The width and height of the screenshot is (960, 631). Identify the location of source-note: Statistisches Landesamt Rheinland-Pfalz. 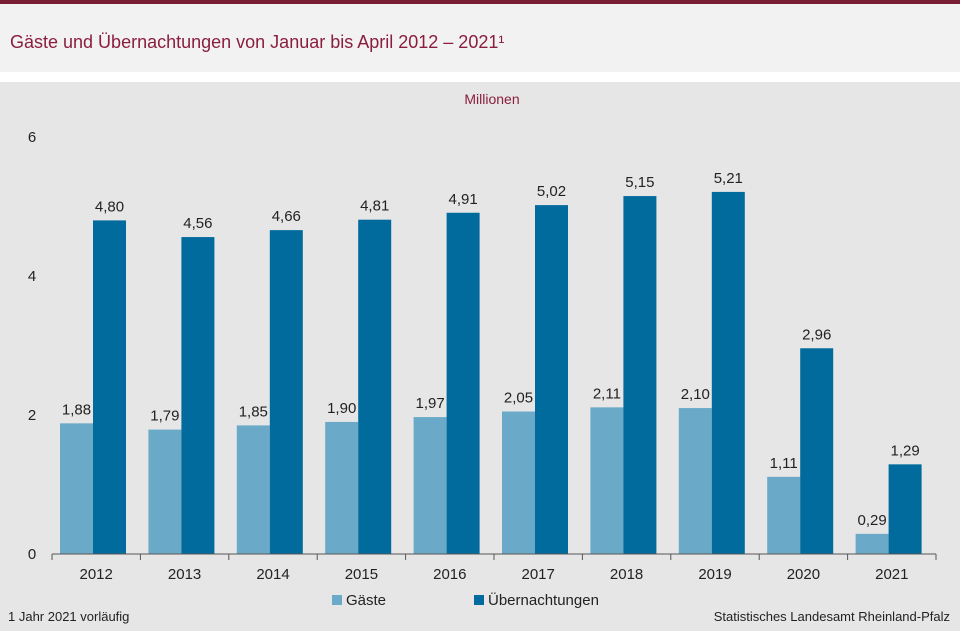
(831, 616).